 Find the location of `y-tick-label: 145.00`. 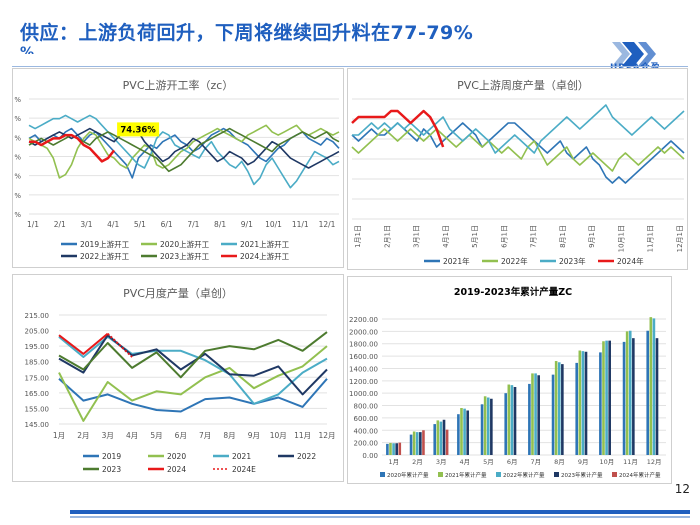

y-tick-label: 145.00 is located at coordinates (37, 425).